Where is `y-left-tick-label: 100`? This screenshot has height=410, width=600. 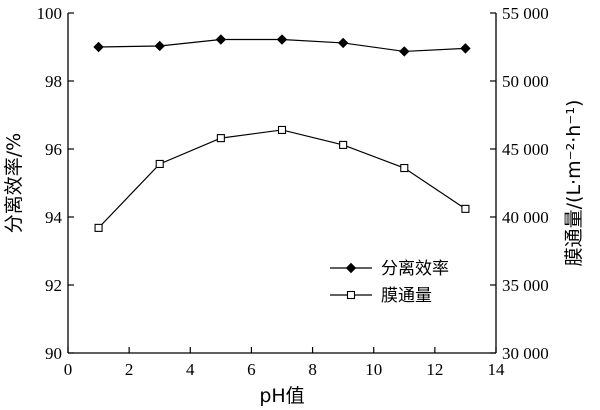
y-left-tick-label: 100 is located at coordinates (50, 13).